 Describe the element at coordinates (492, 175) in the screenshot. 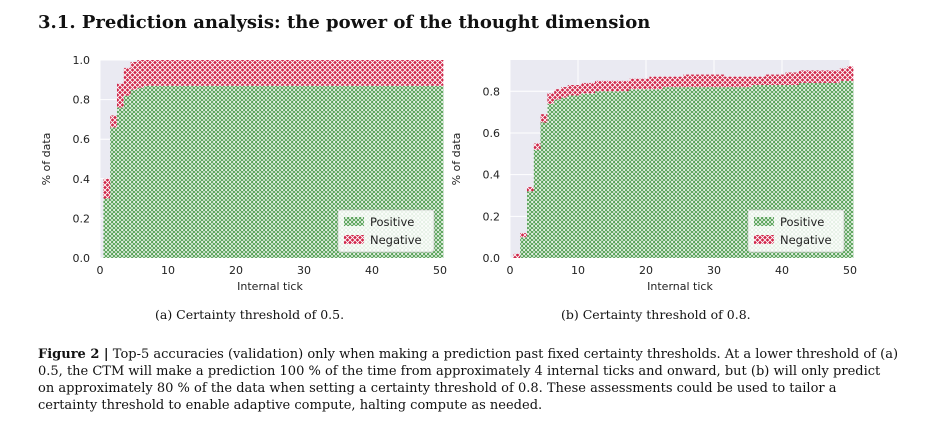

I see `y-tick-label: 0.4` at that location.